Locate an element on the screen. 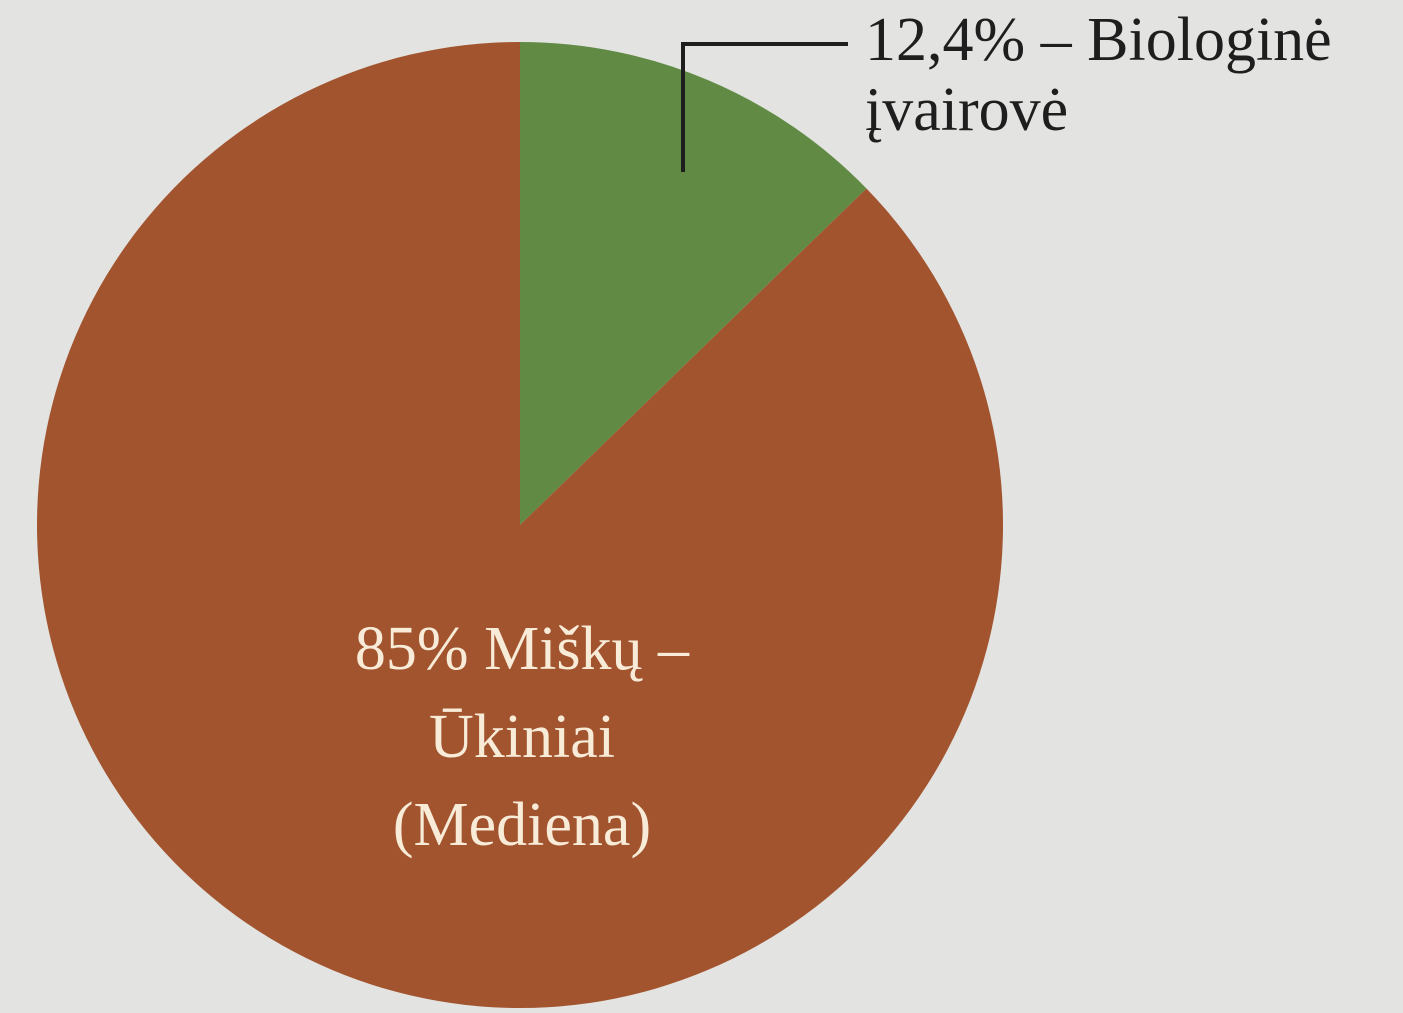  slice-label: 85% Miškų – is located at coordinates (522, 649).